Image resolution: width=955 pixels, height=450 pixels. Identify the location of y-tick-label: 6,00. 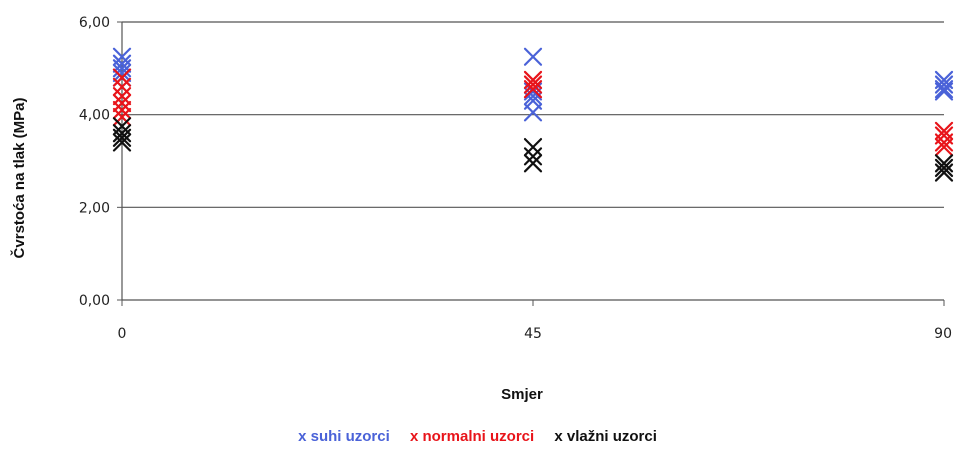
(94, 23).